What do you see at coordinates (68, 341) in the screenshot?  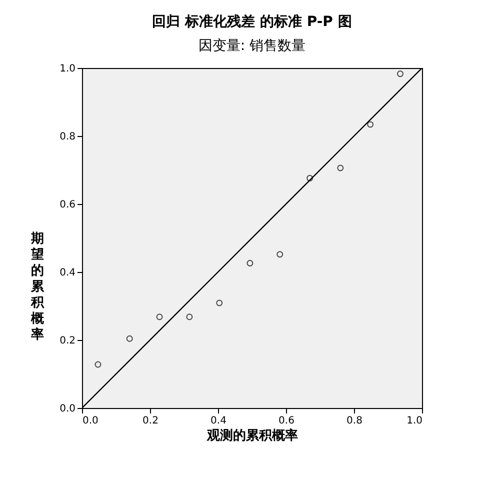 I see `y-tick-label: 0.2` at bounding box center [68, 341].